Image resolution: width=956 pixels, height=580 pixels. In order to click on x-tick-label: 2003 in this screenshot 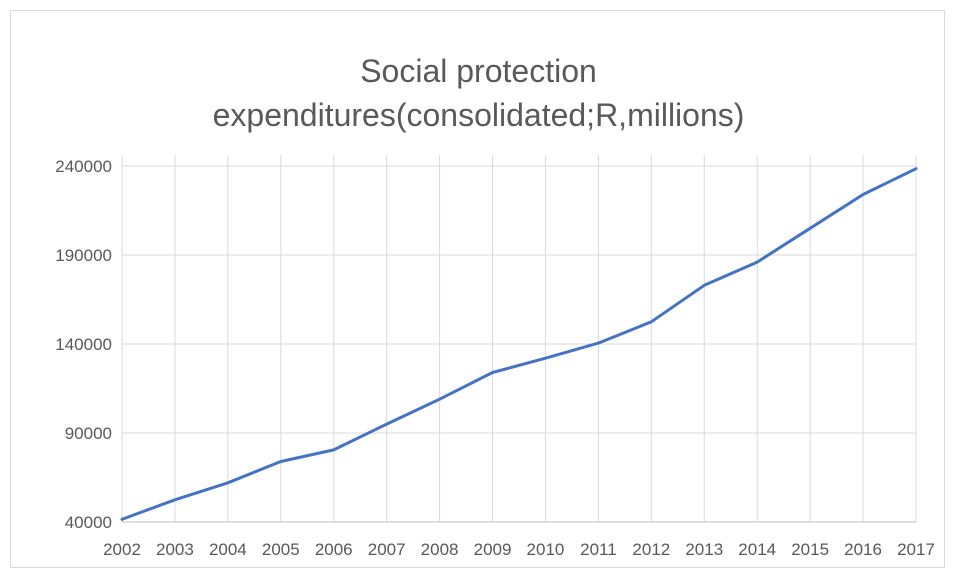, I will do `click(175, 549)`.